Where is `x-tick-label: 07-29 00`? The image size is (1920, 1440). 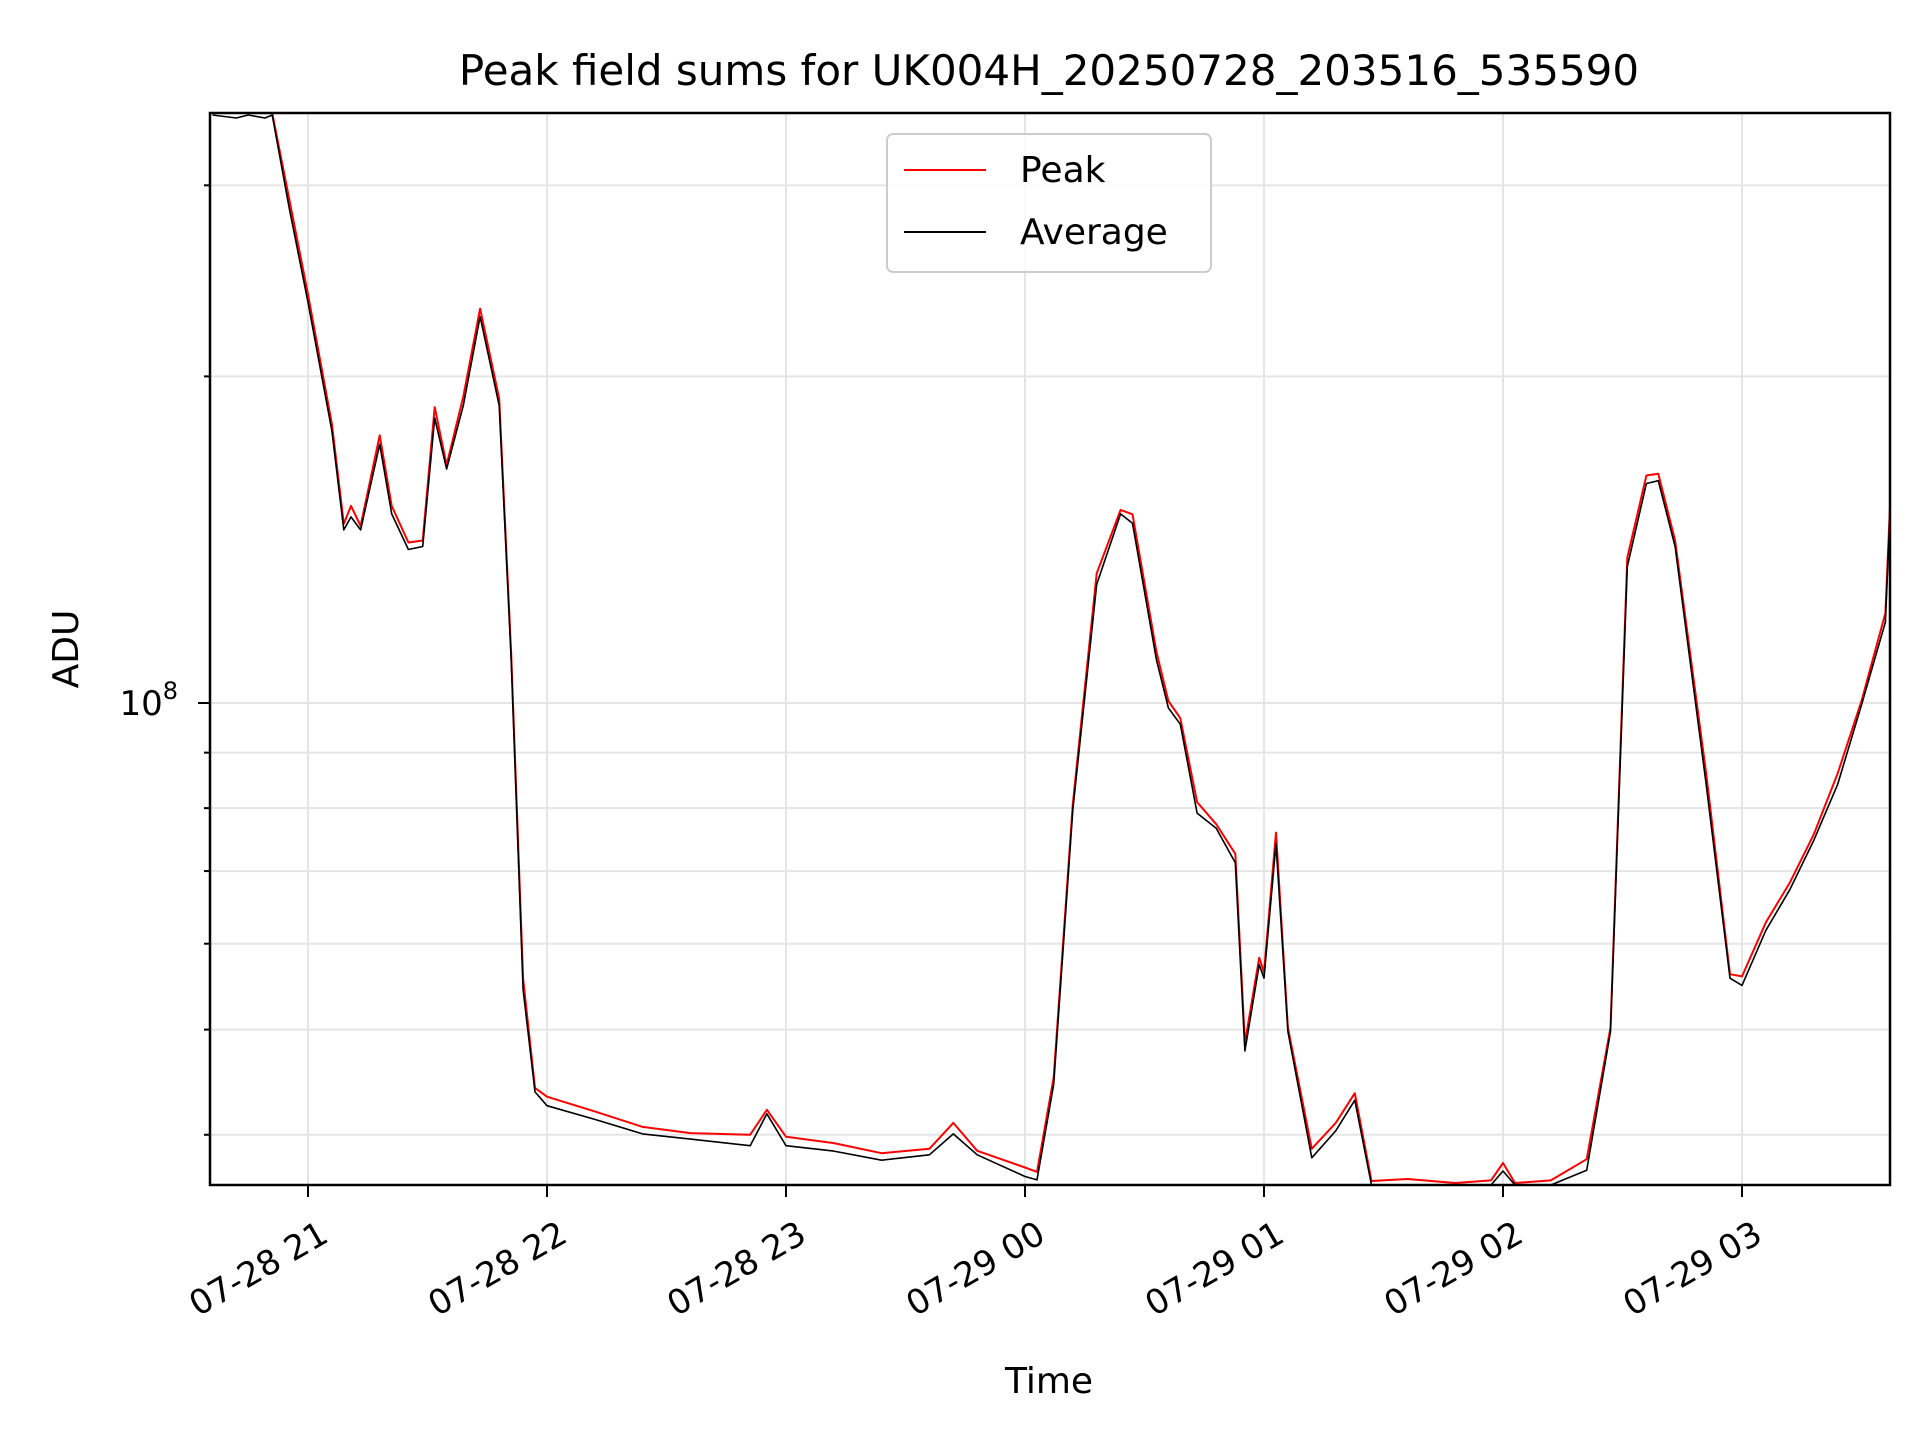
x-tick-label: 07-29 00 is located at coordinates (976, 1269).